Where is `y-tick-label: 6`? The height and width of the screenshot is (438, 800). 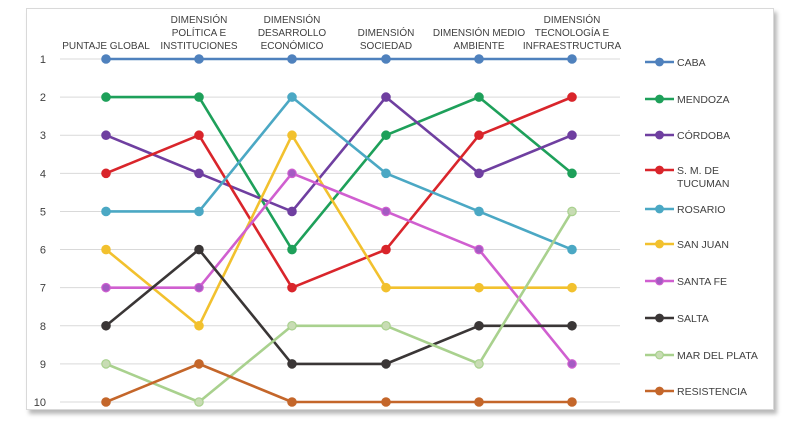
y-tick-label: 6 is located at coordinates (43, 251).